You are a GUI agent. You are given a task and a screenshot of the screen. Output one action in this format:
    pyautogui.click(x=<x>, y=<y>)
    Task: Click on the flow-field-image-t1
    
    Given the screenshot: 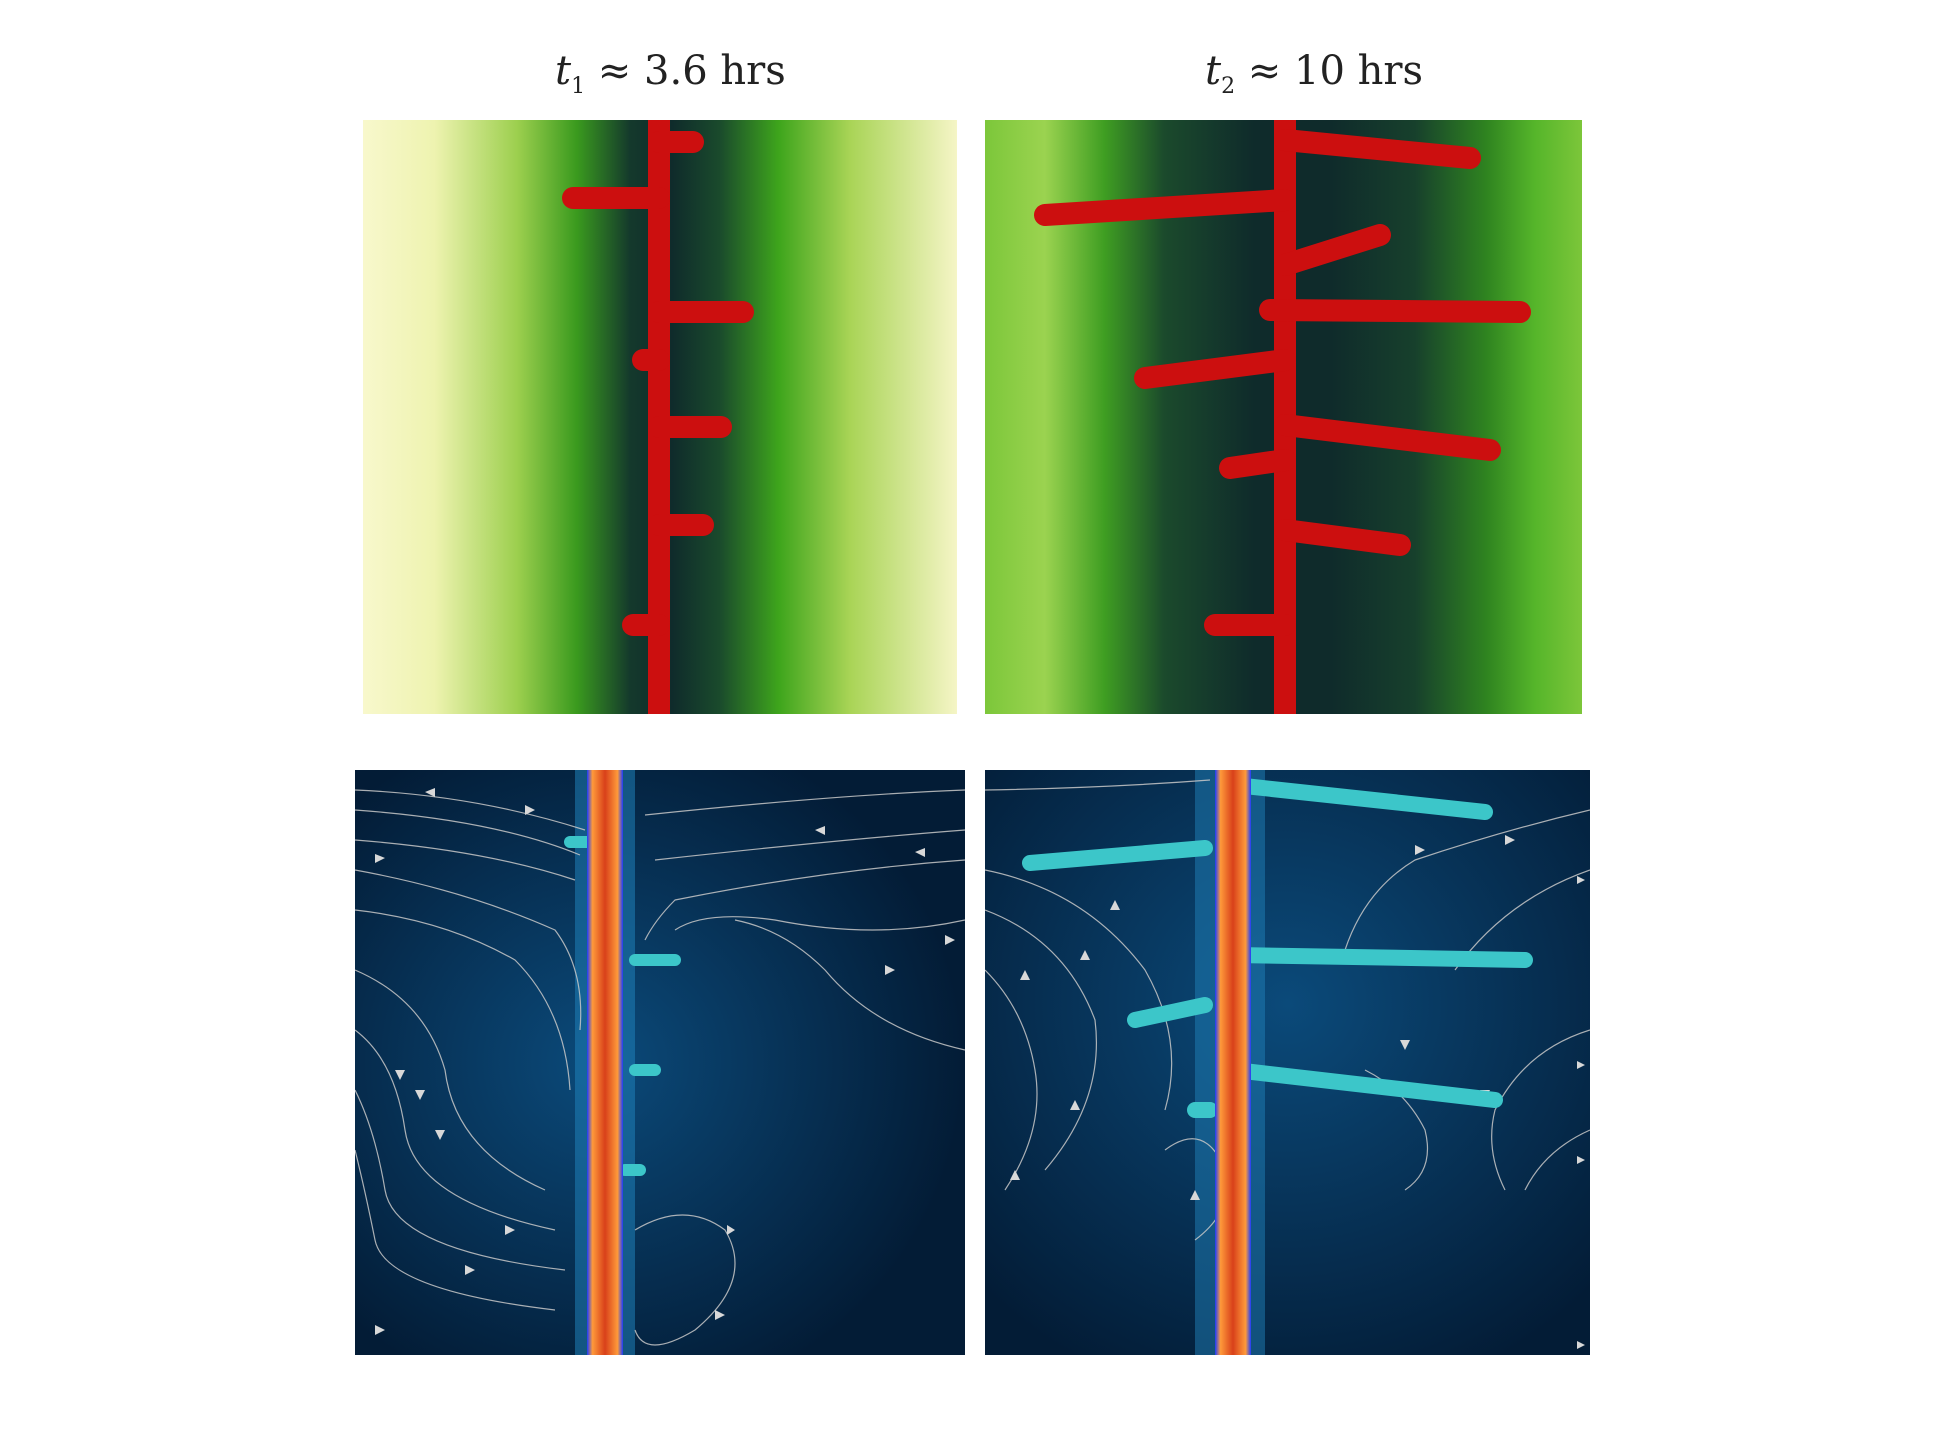 What is the action you would take?
    pyautogui.click(x=660, y=1062)
    